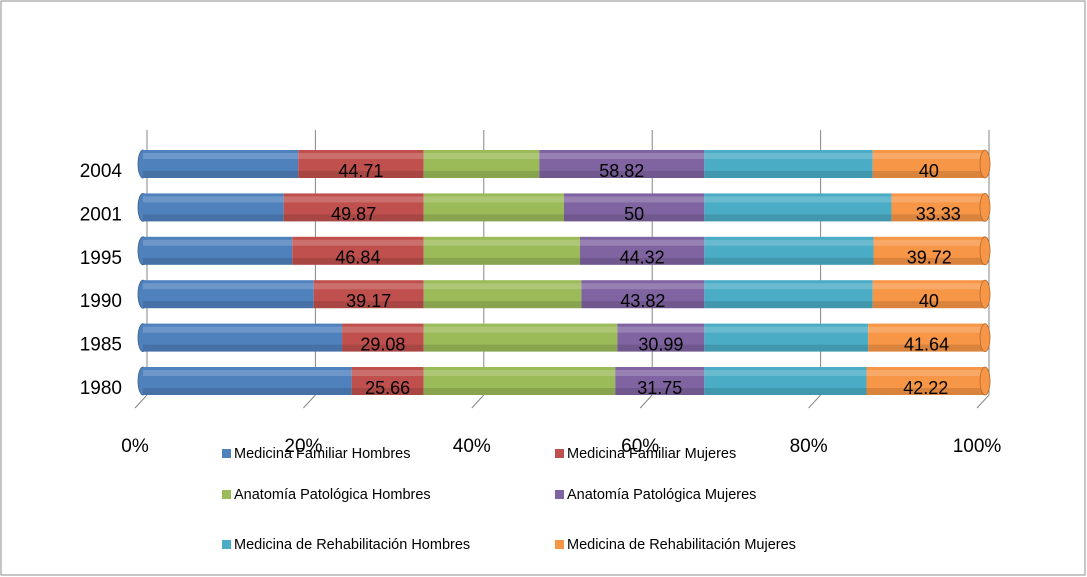 The width and height of the screenshot is (1087, 577). I want to click on data-label: 44.71, so click(360, 171).